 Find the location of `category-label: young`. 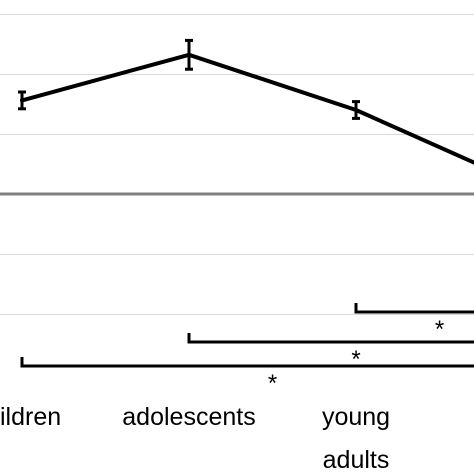

category-label: young is located at coordinates (356, 417).